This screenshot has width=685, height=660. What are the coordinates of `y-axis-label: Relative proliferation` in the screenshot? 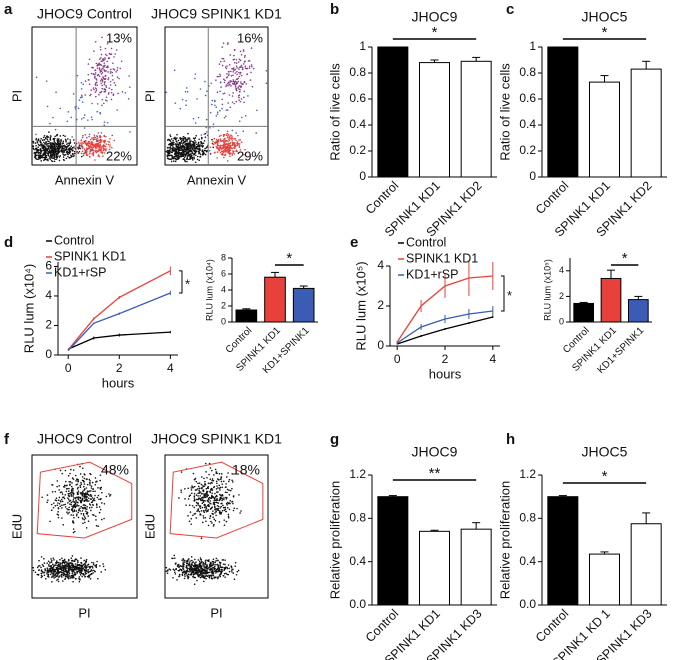 It's located at (504, 540).